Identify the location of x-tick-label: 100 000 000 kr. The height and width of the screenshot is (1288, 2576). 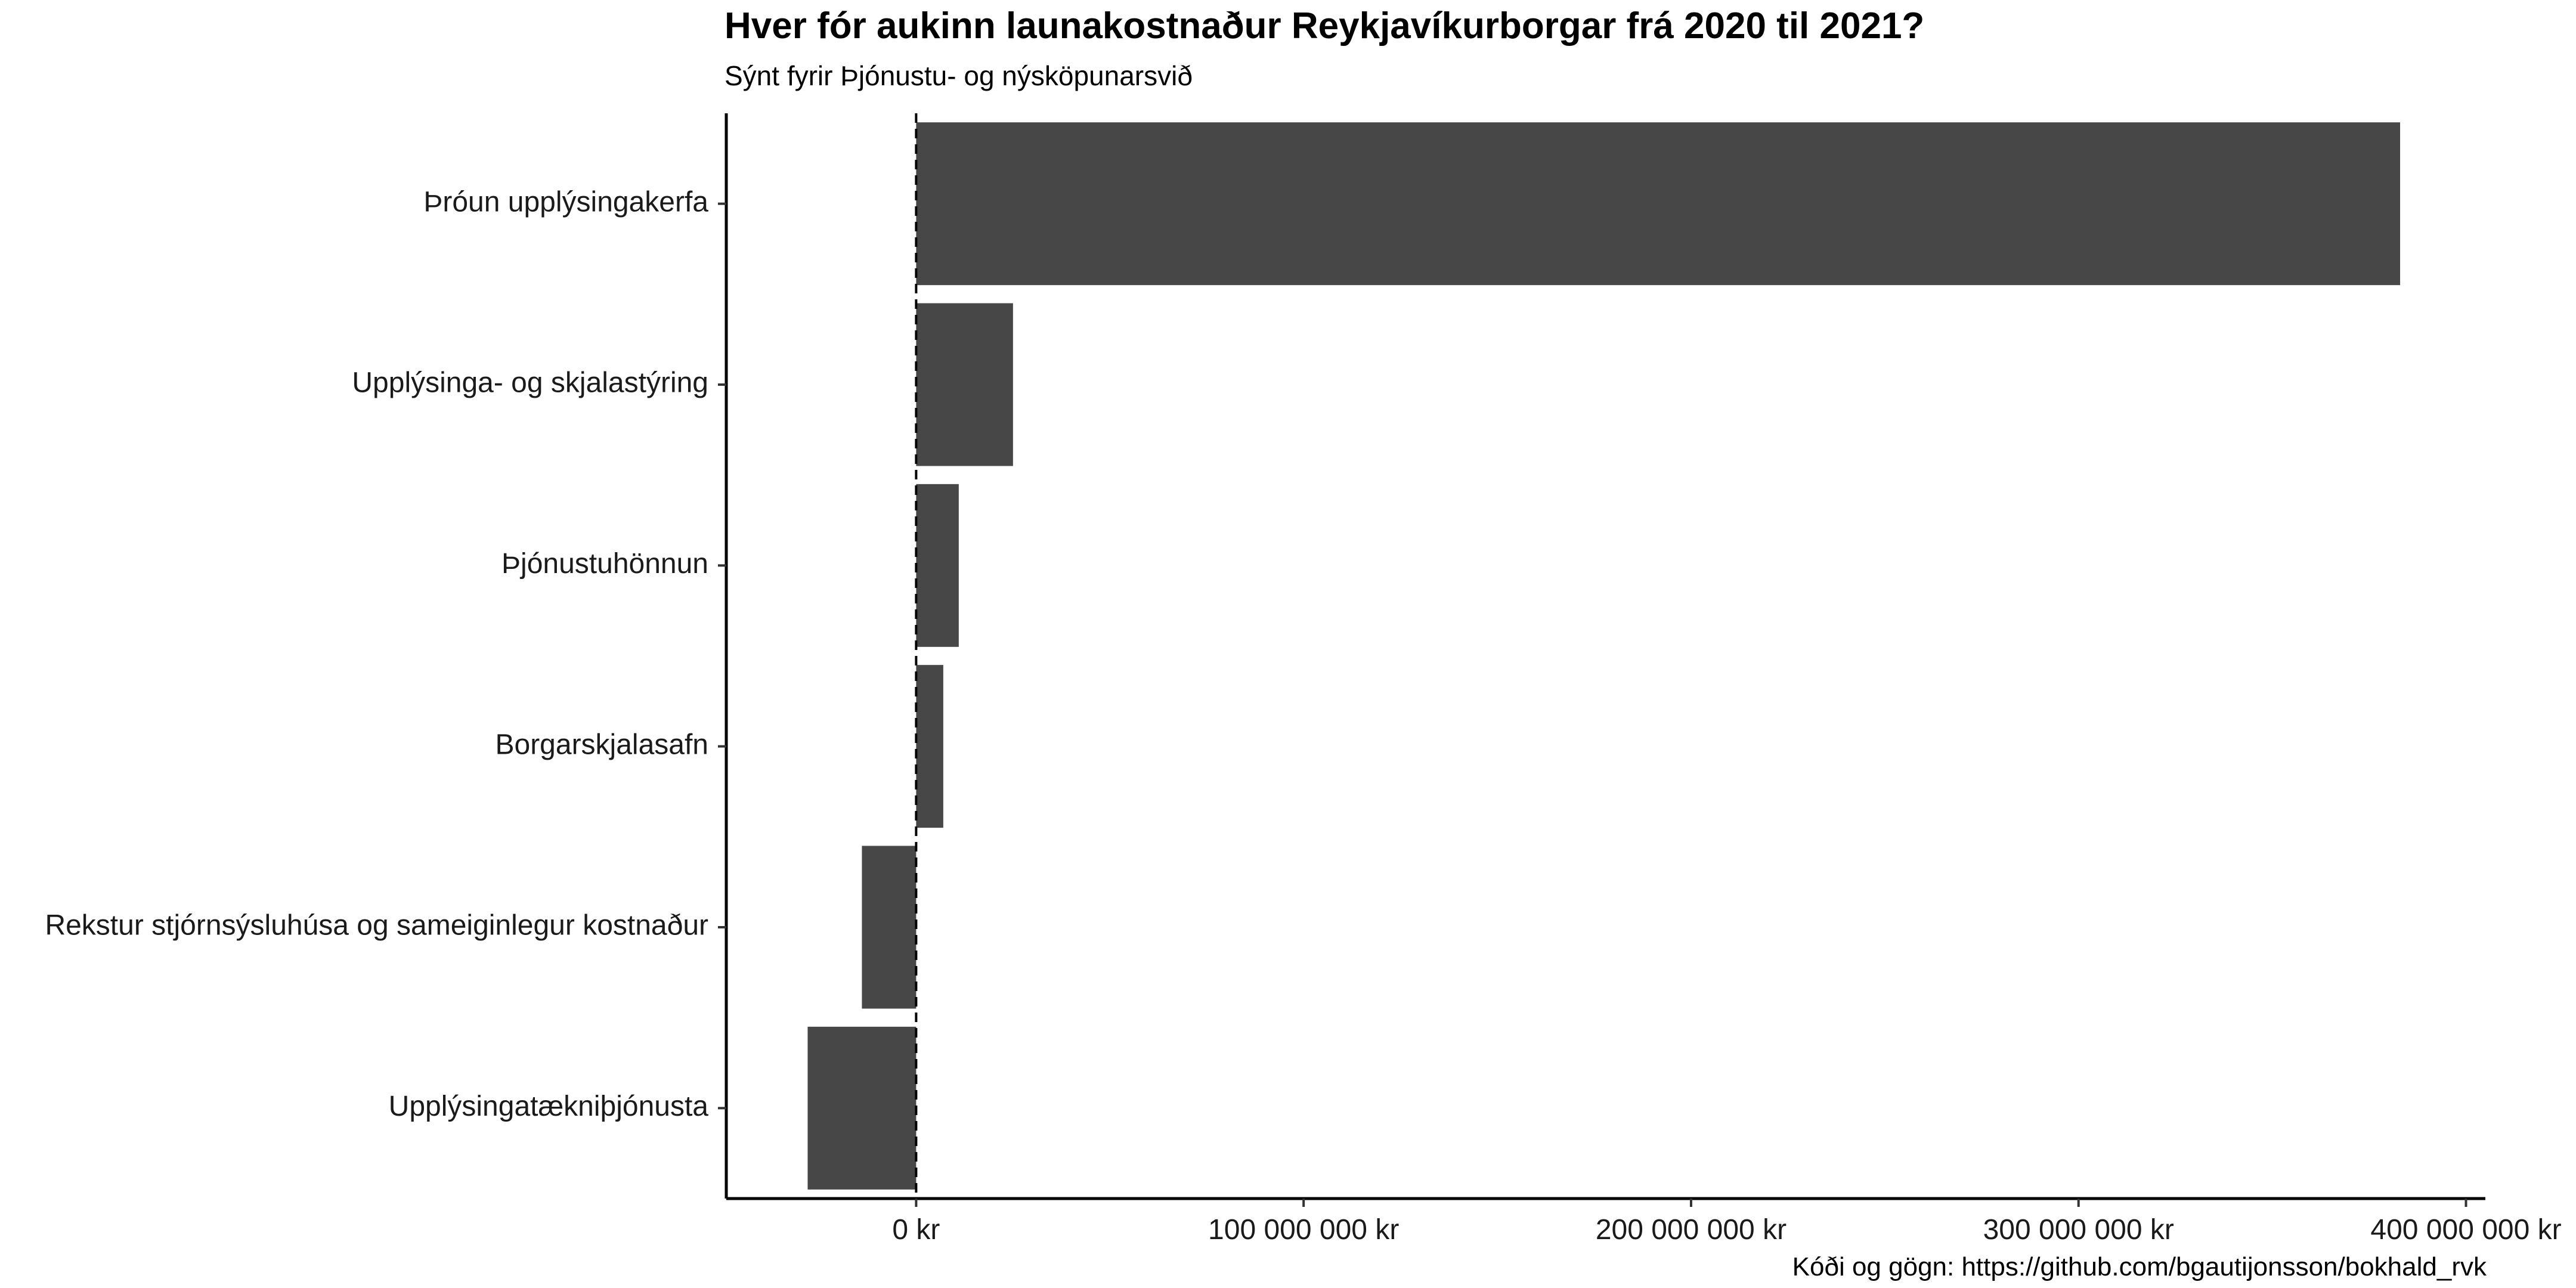
(1304, 1230).